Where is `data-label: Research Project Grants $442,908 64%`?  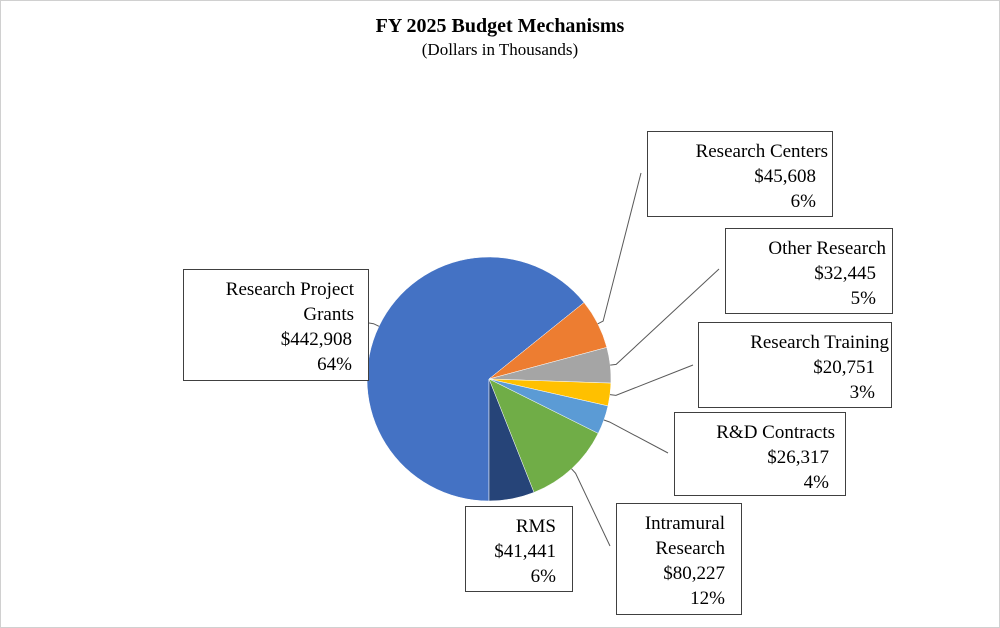 data-label: Research Project Grants $442,908 64% is located at coordinates (276, 325).